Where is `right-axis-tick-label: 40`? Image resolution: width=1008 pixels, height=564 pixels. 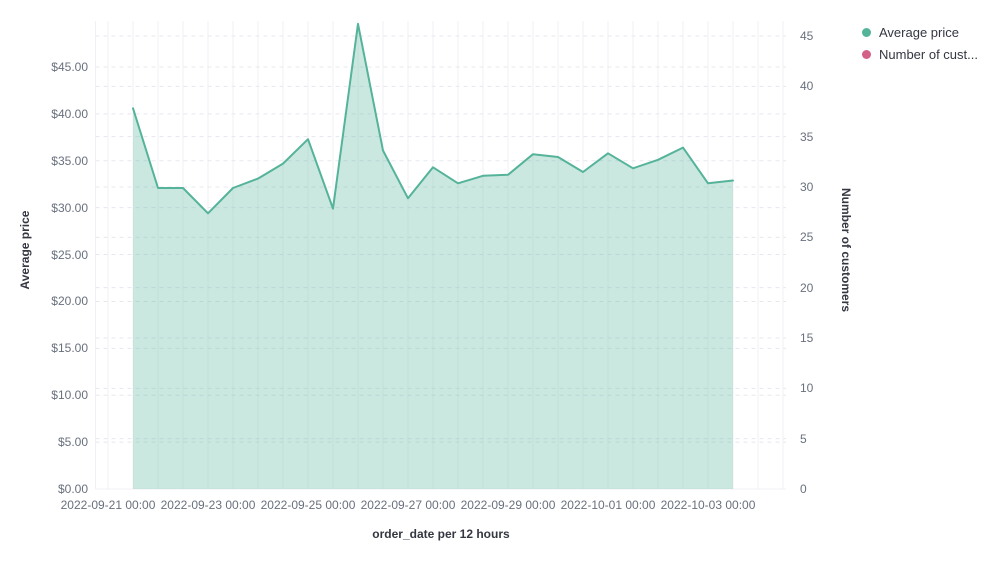 right-axis-tick-label: 40 is located at coordinates (807, 86).